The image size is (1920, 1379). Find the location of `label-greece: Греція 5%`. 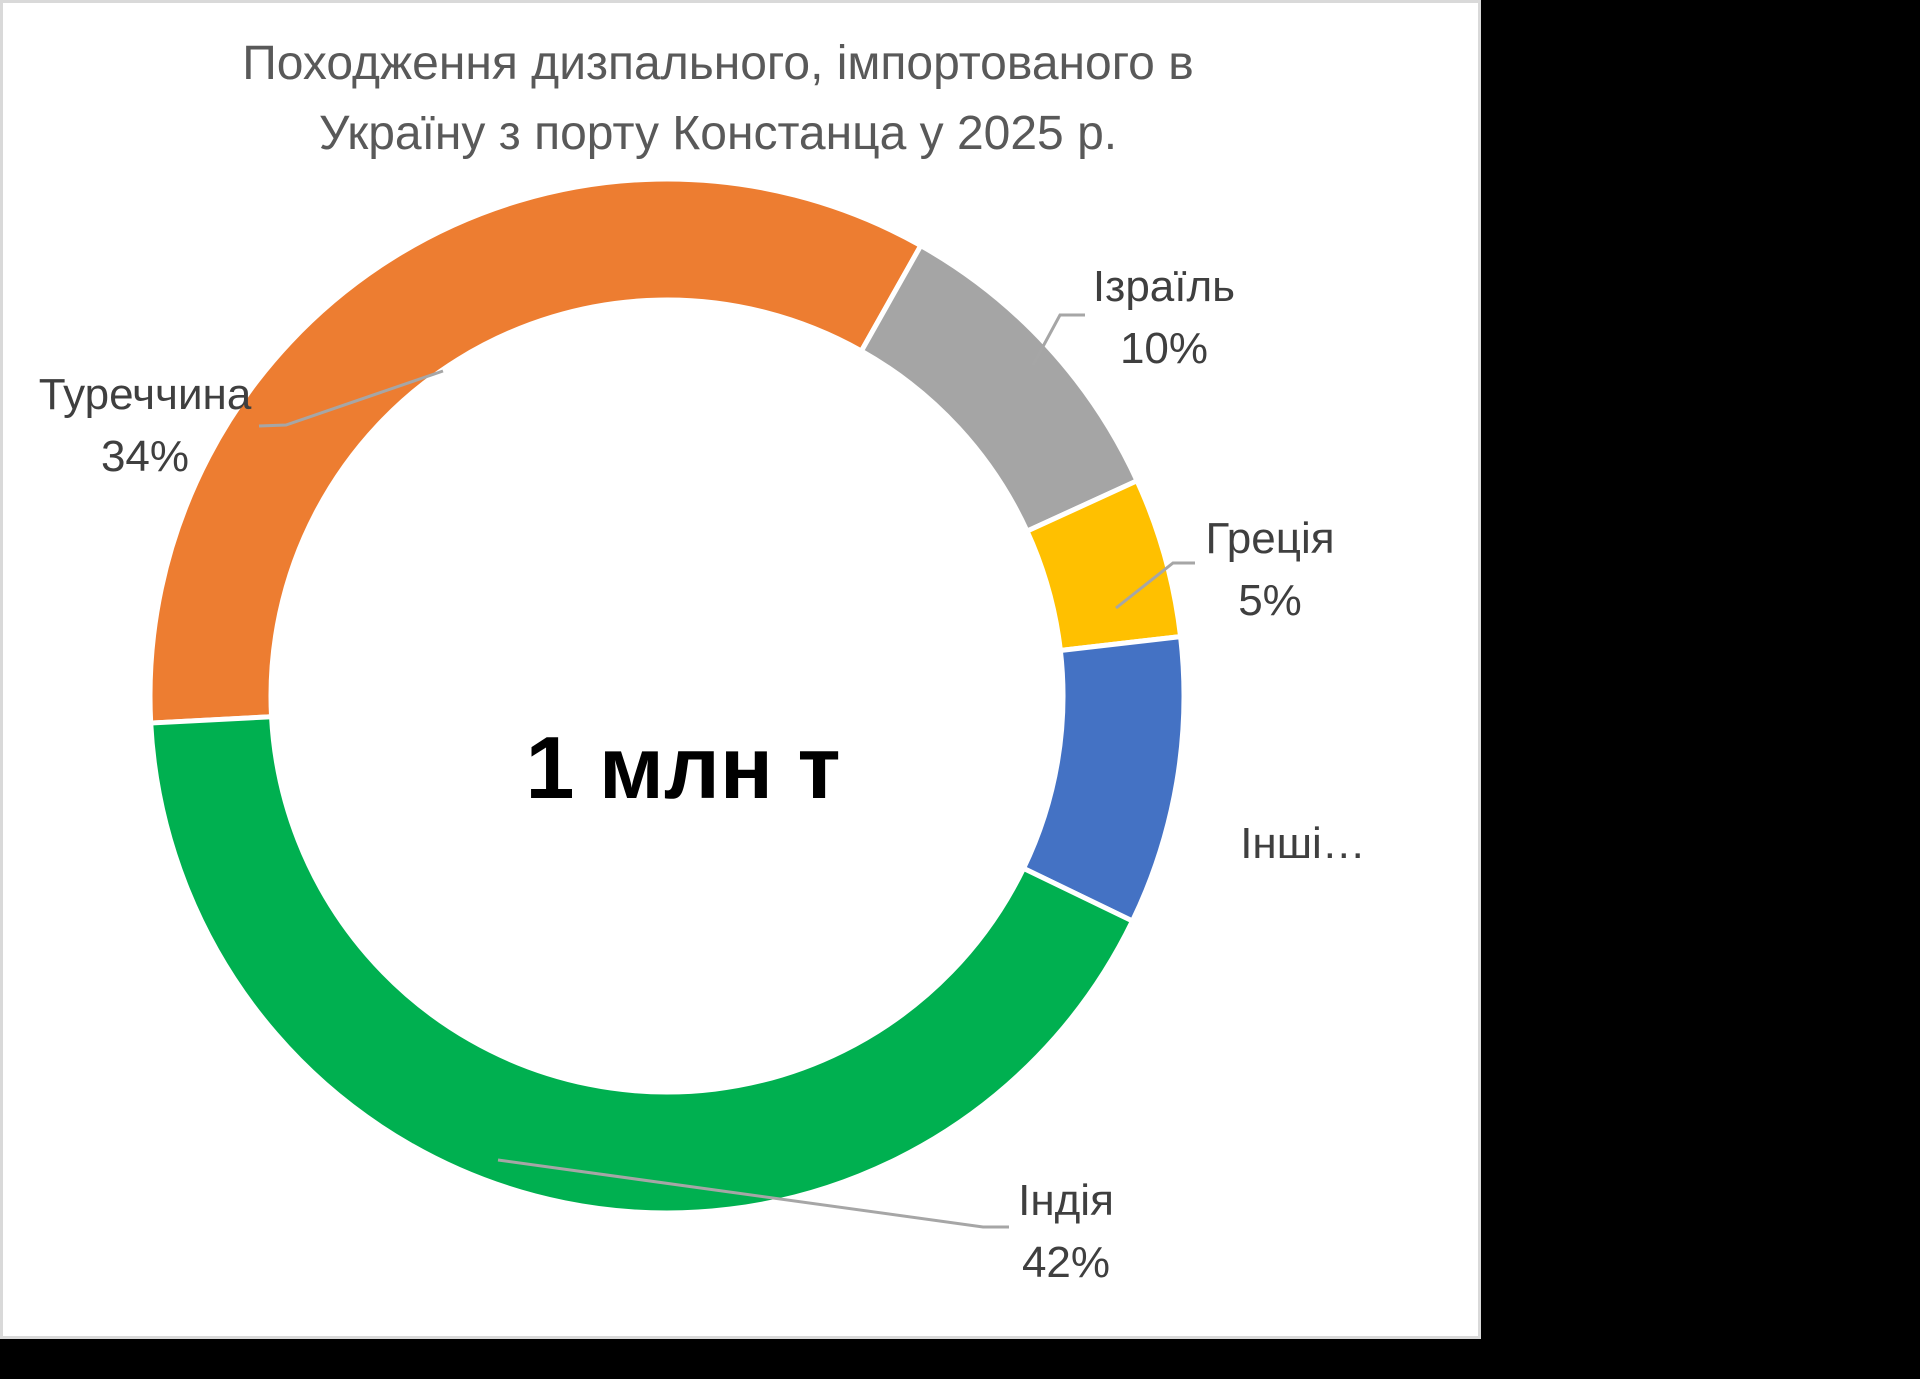

label-greece: Греція 5% is located at coordinates (1269, 570).